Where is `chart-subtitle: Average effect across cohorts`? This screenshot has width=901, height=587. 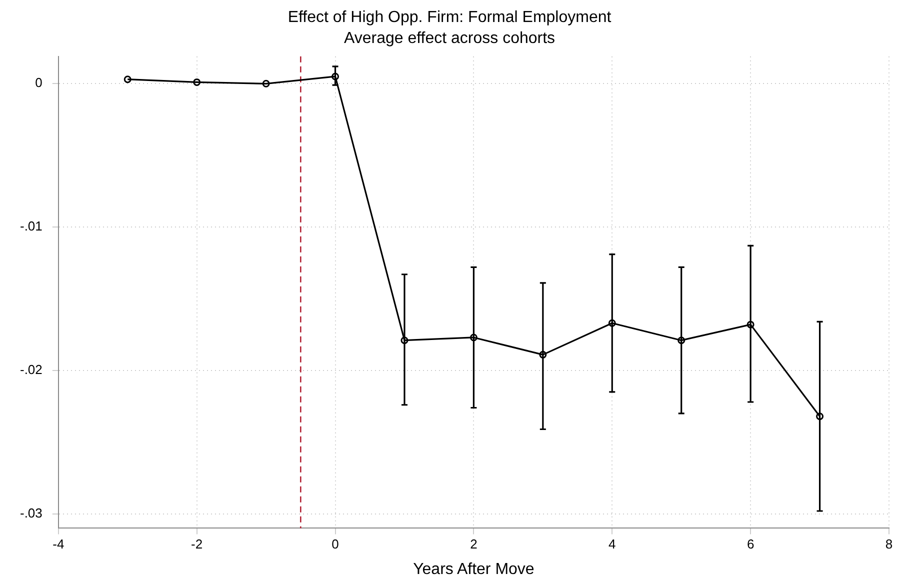
chart-subtitle: Average effect across cohorts is located at coordinates (450, 39).